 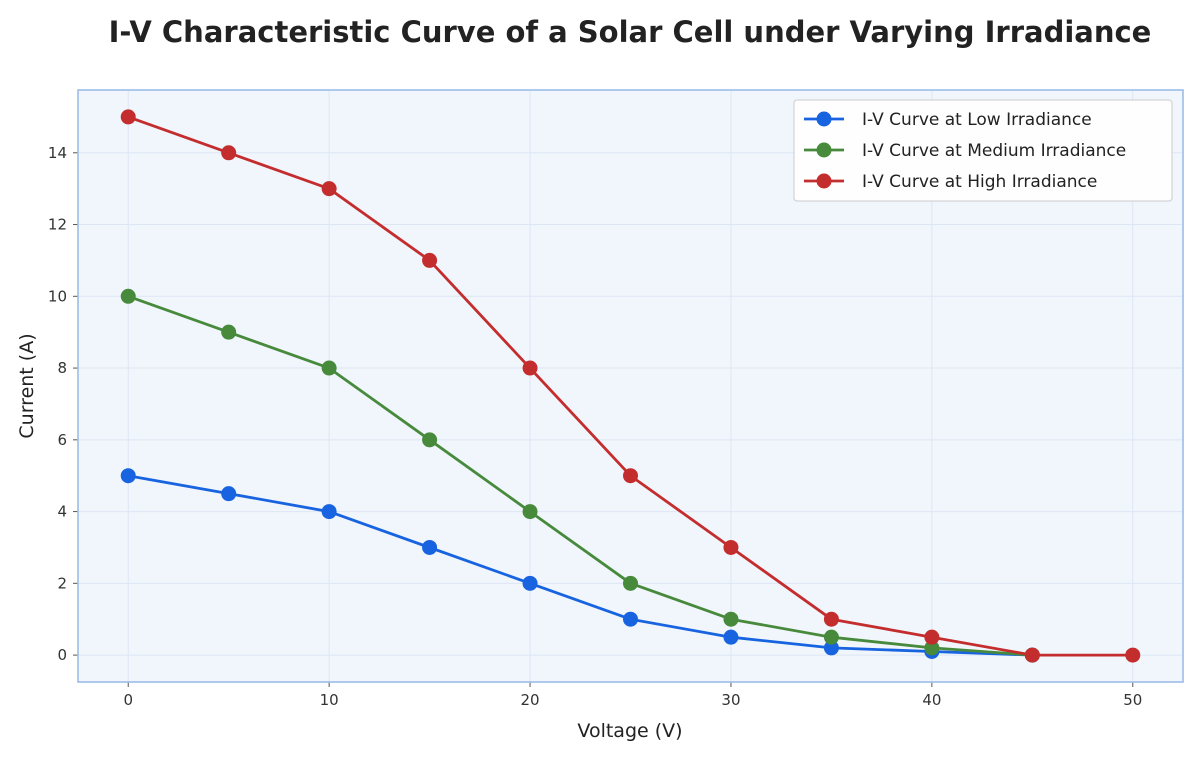 I want to click on y-tick-label: 6, so click(x=62, y=440).